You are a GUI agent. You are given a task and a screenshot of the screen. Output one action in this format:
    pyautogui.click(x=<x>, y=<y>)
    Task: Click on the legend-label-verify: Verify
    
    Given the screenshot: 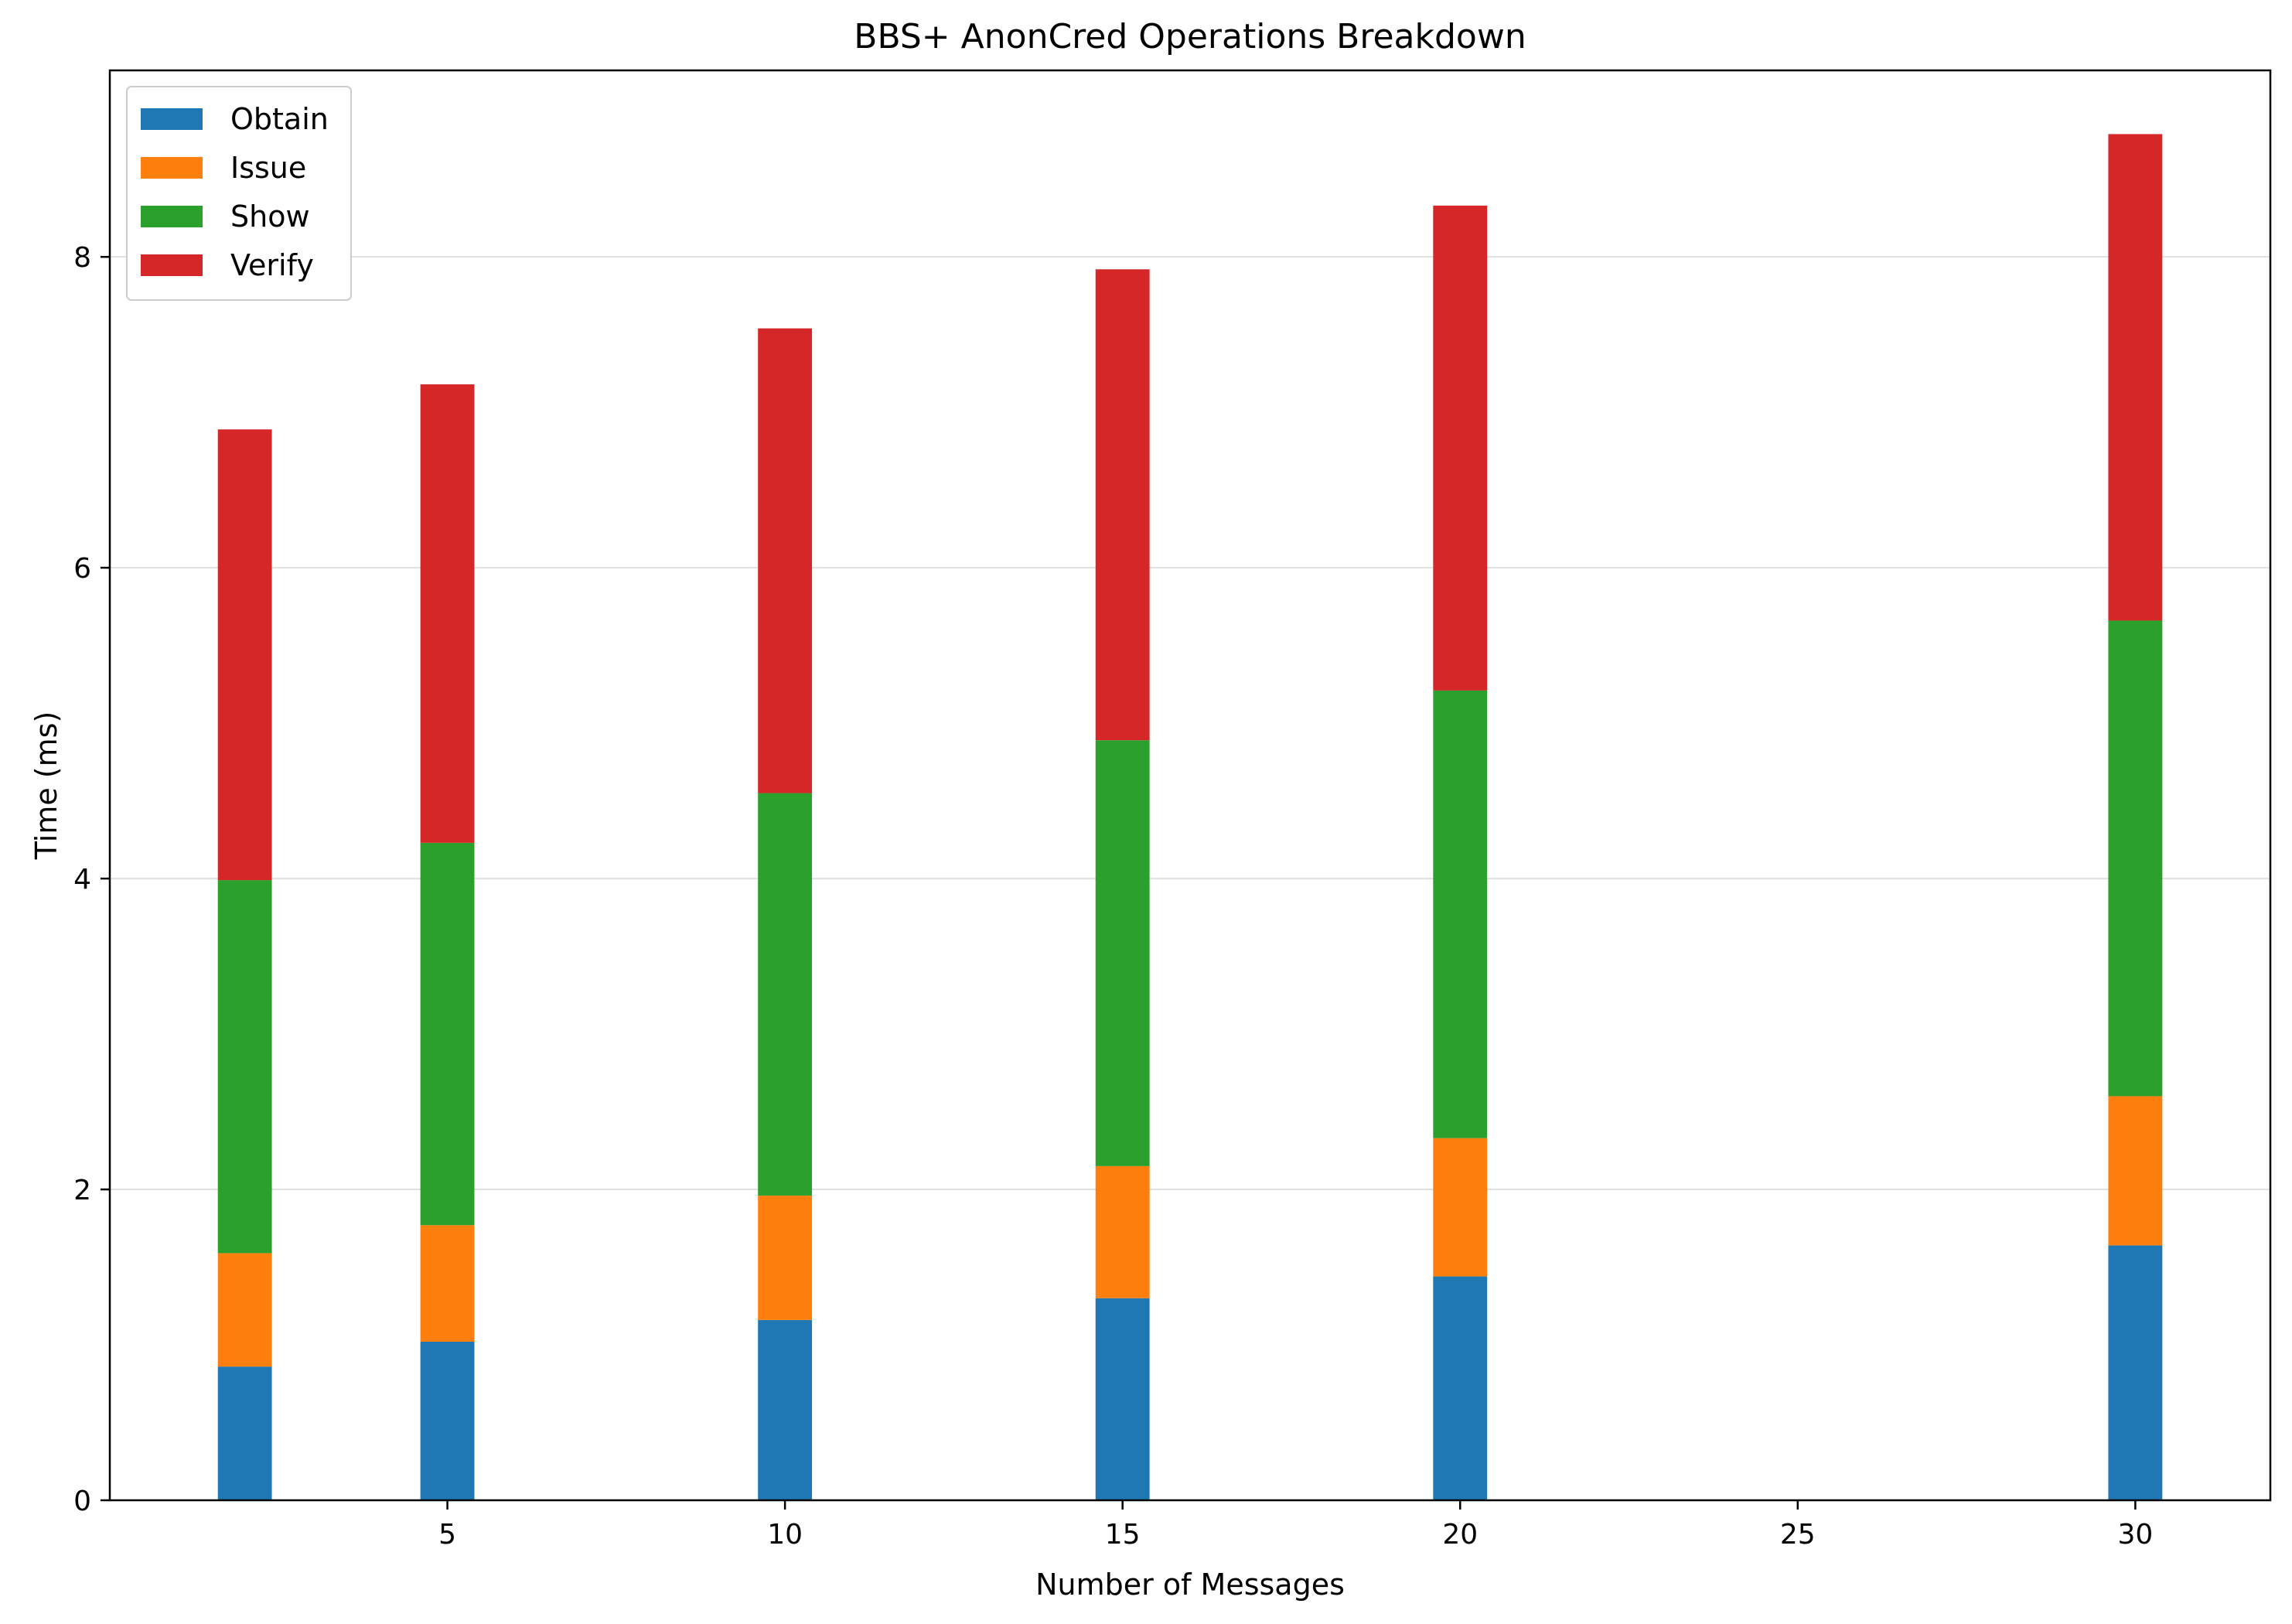 What is the action you would take?
    pyautogui.click(x=272, y=265)
    